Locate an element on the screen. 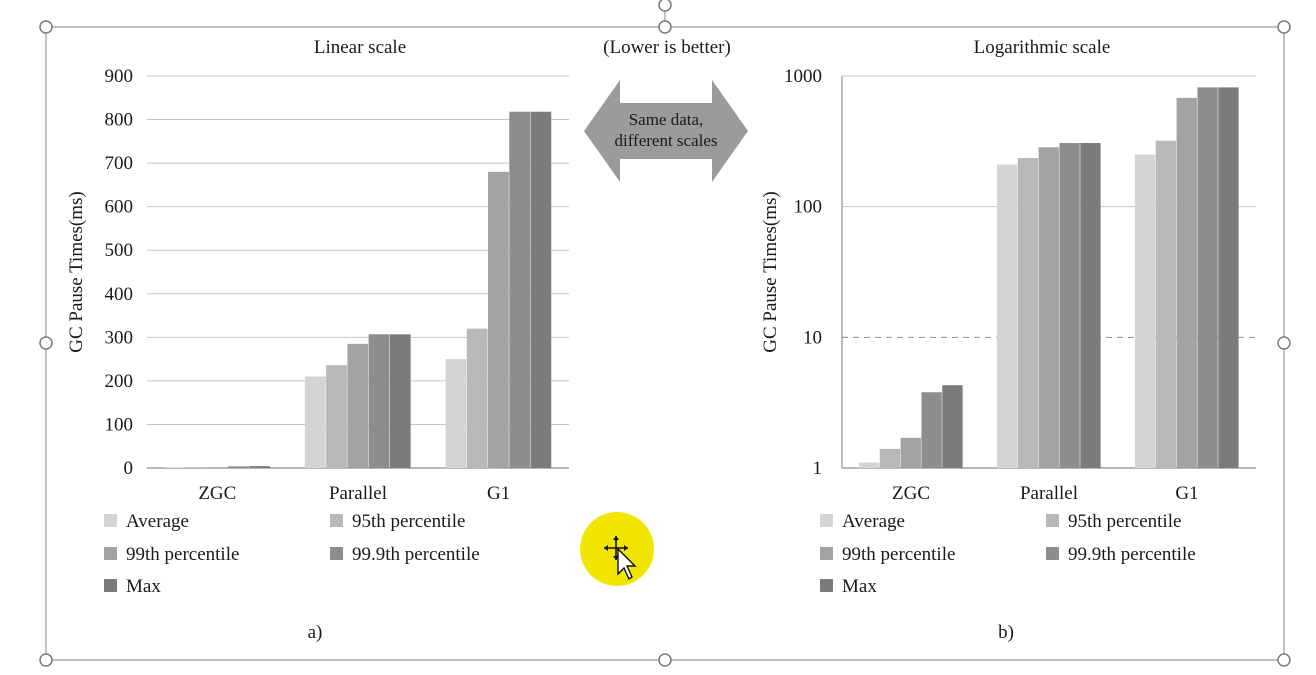 This screenshot has width=1316, height=675. cursor-highlight is located at coordinates (617, 549).